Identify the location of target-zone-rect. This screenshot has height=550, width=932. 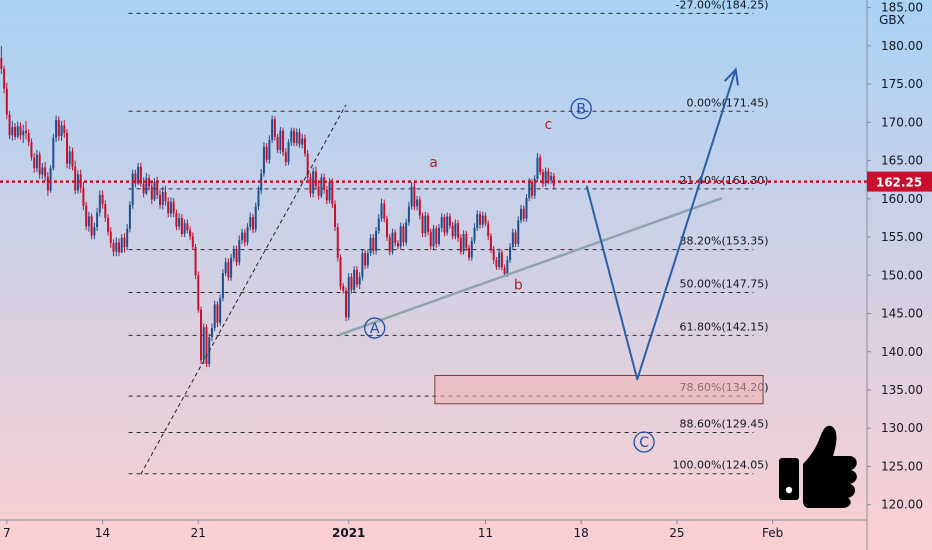
(599, 389).